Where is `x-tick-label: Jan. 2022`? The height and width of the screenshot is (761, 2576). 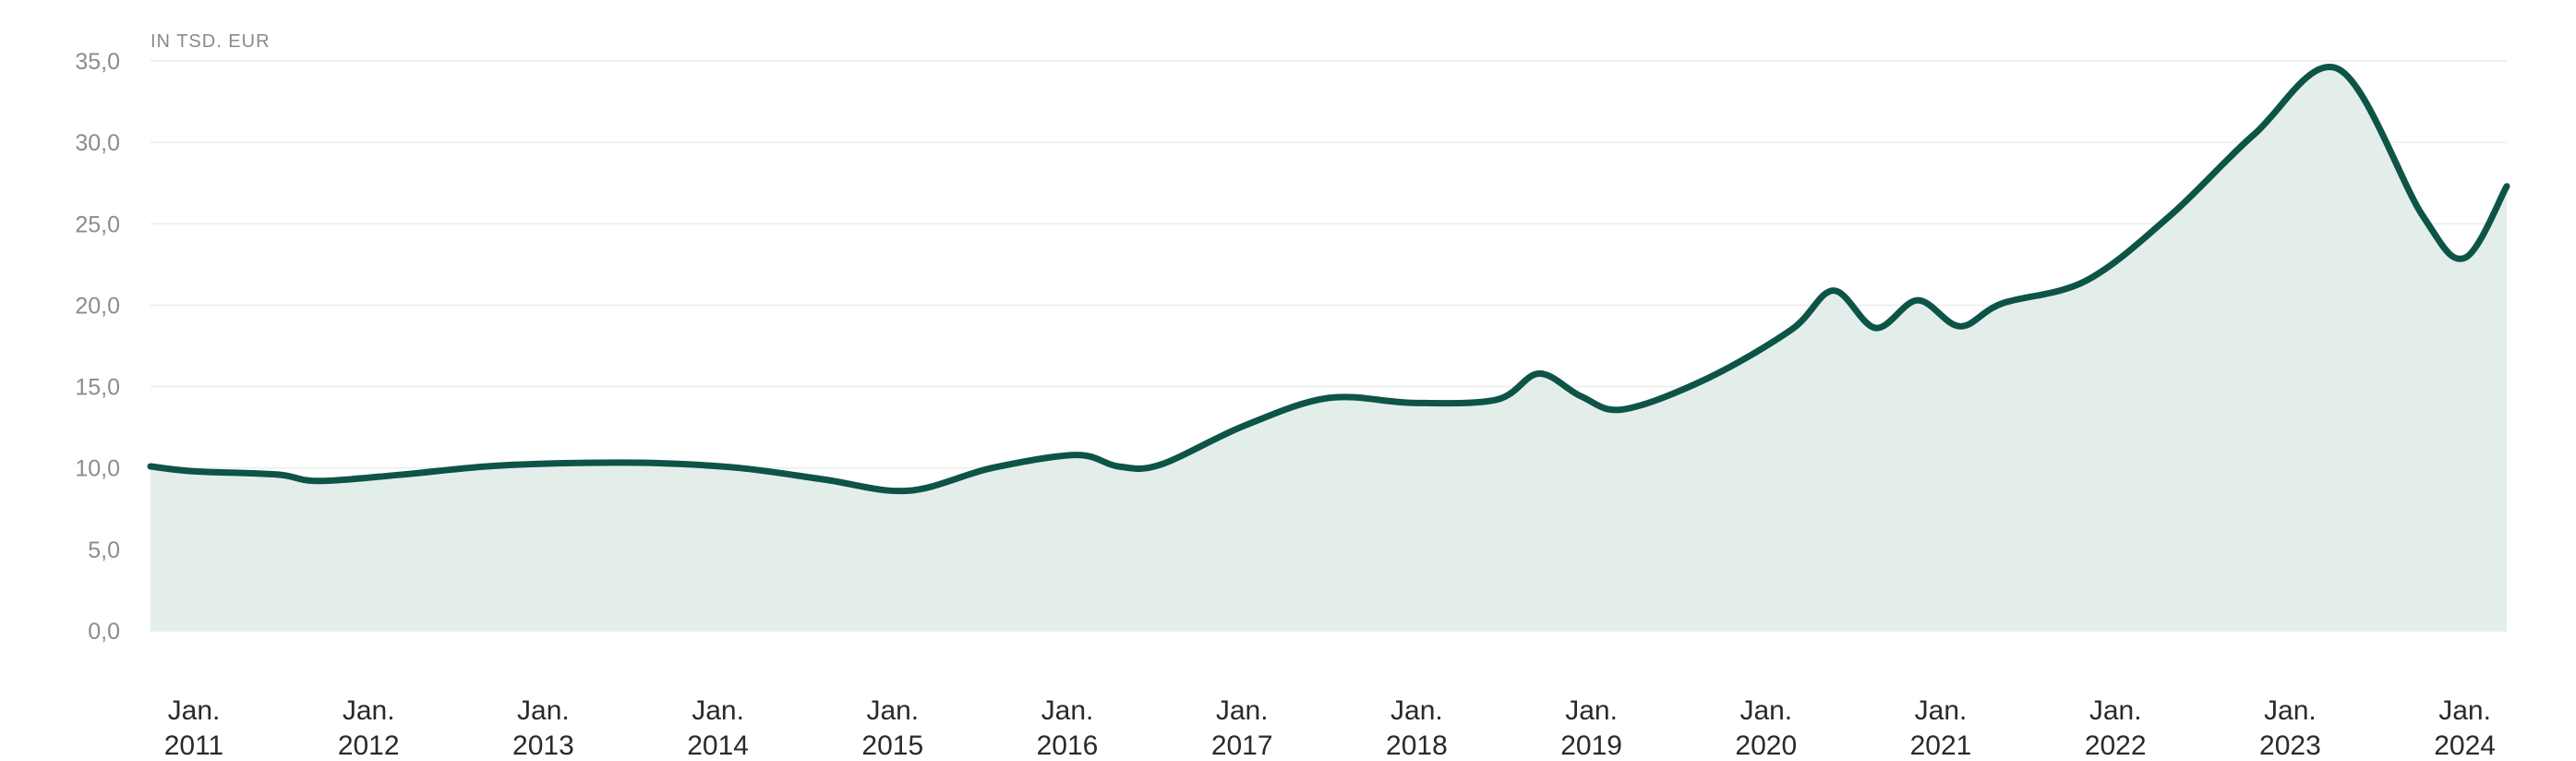 x-tick-label: Jan. 2022 is located at coordinates (2116, 728).